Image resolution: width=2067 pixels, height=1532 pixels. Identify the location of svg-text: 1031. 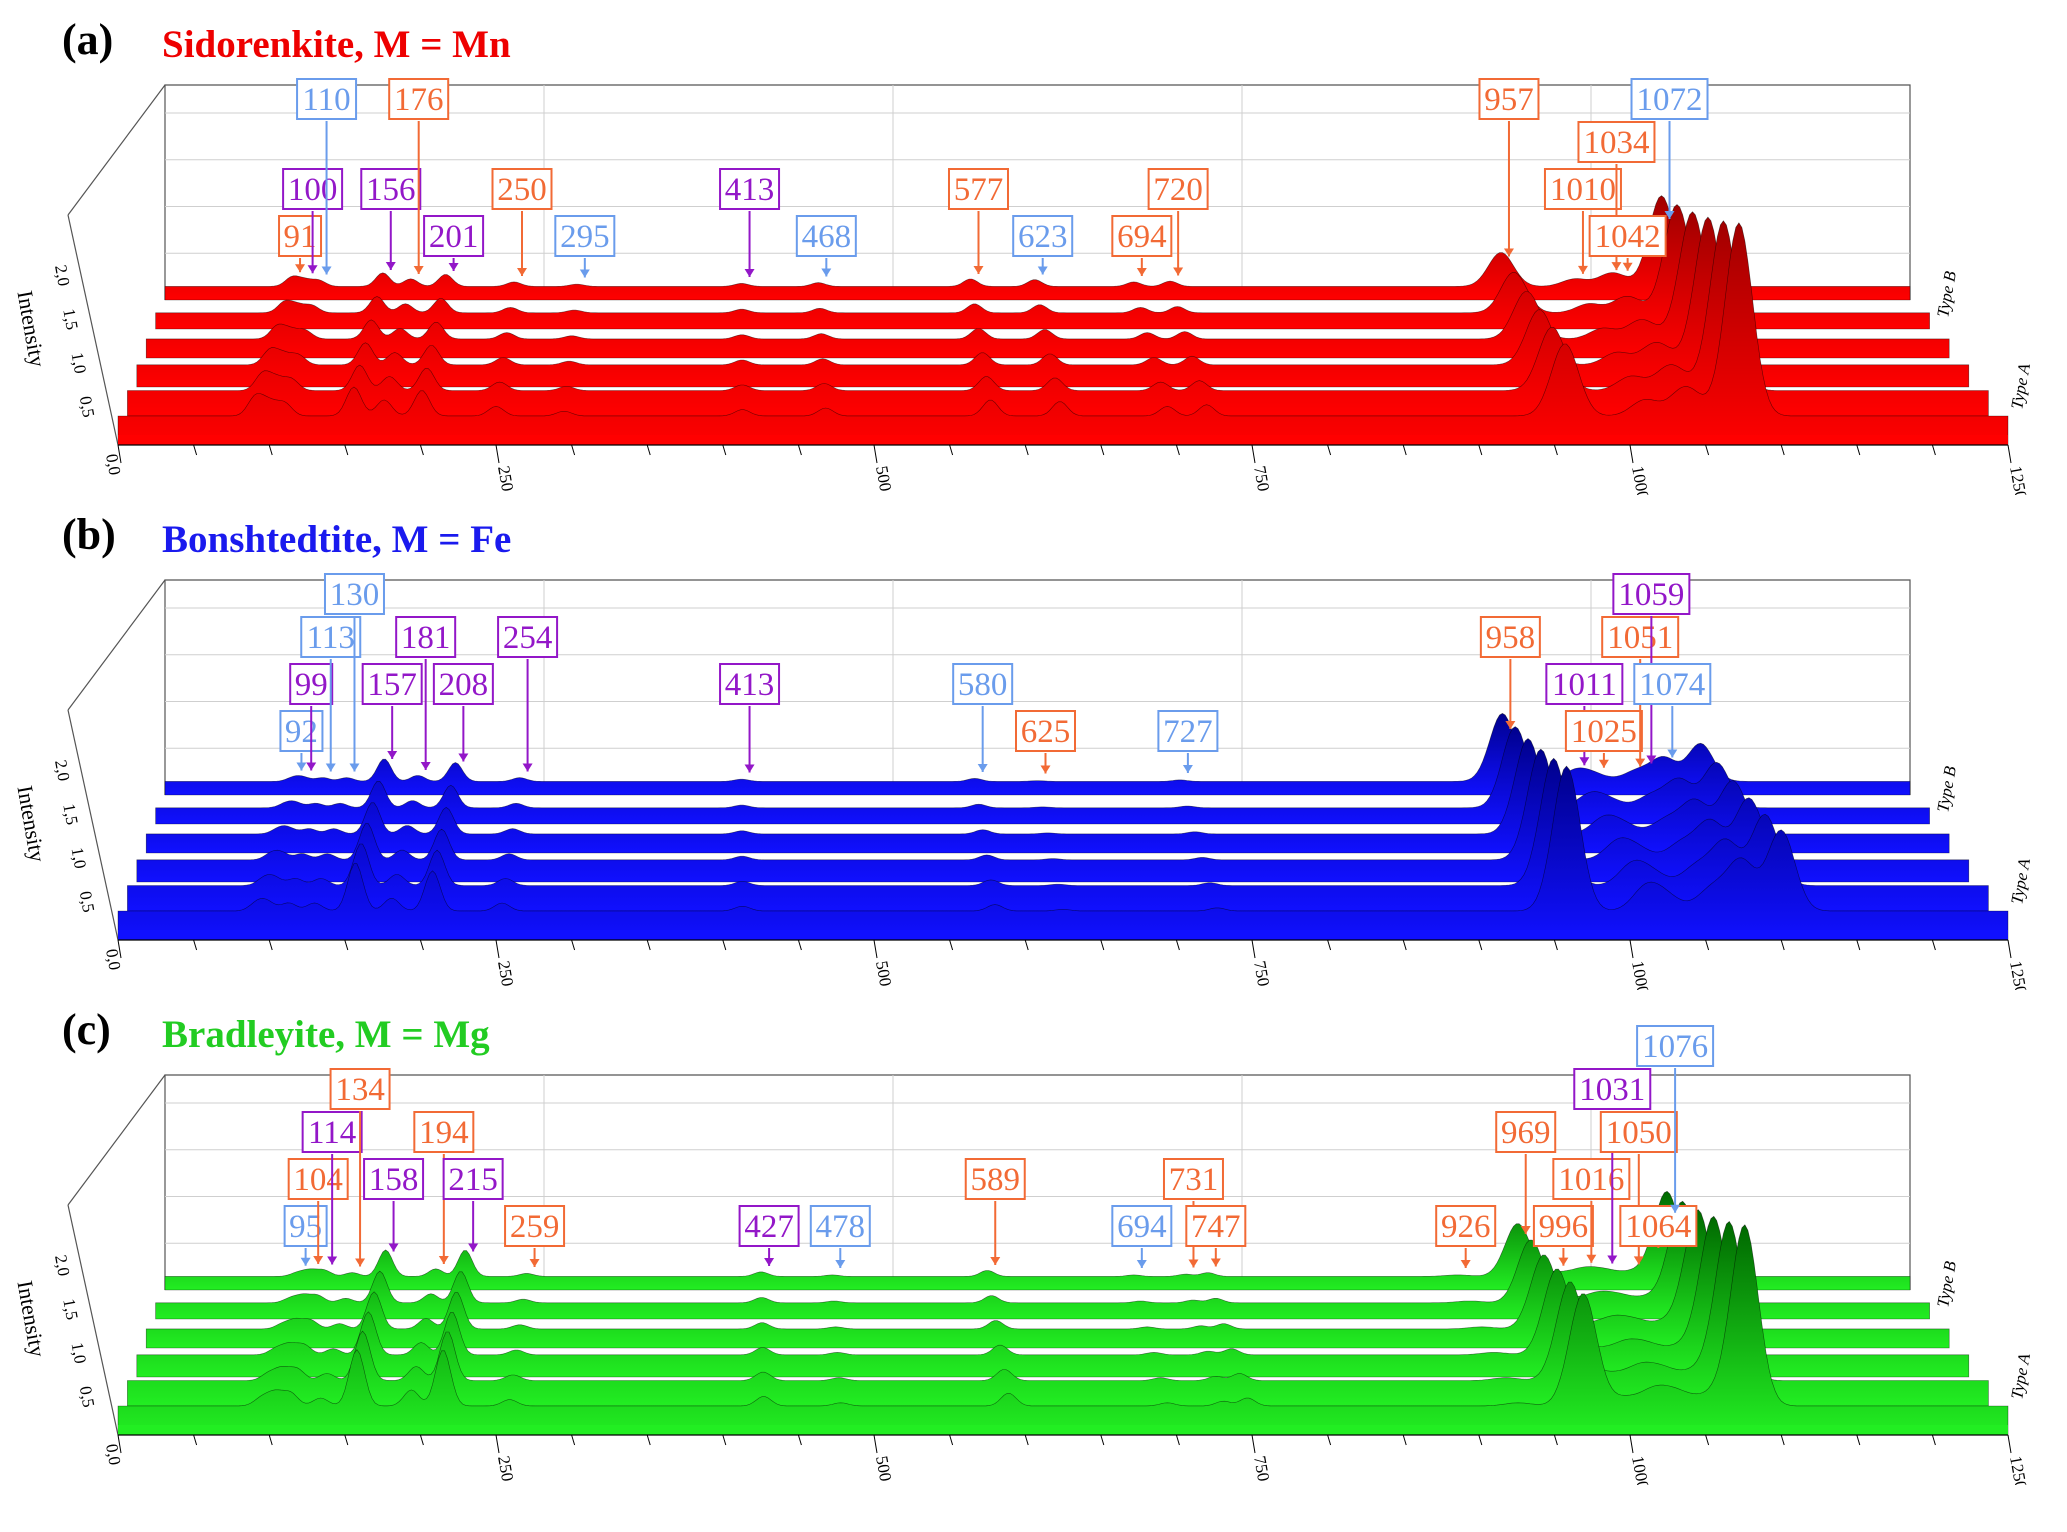
(1612, 1090).